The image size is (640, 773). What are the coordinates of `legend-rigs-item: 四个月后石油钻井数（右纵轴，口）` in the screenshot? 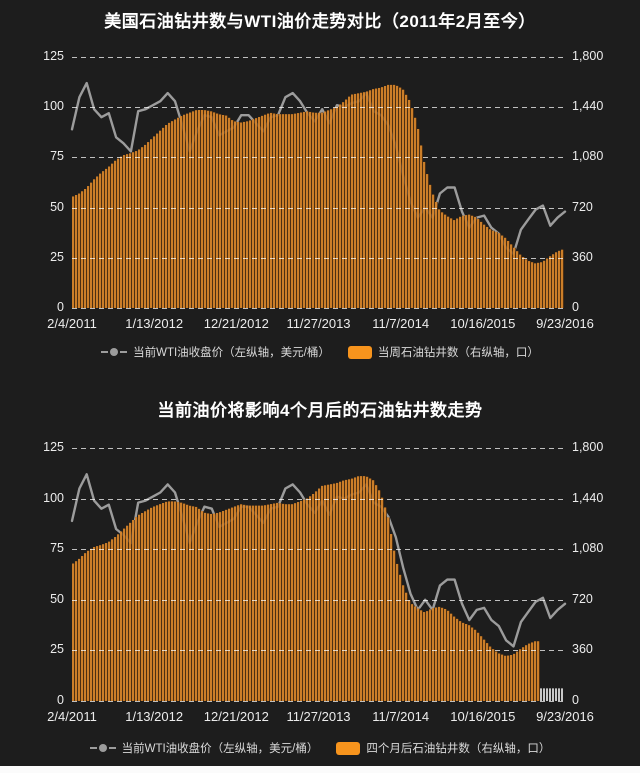 It's located at (443, 748).